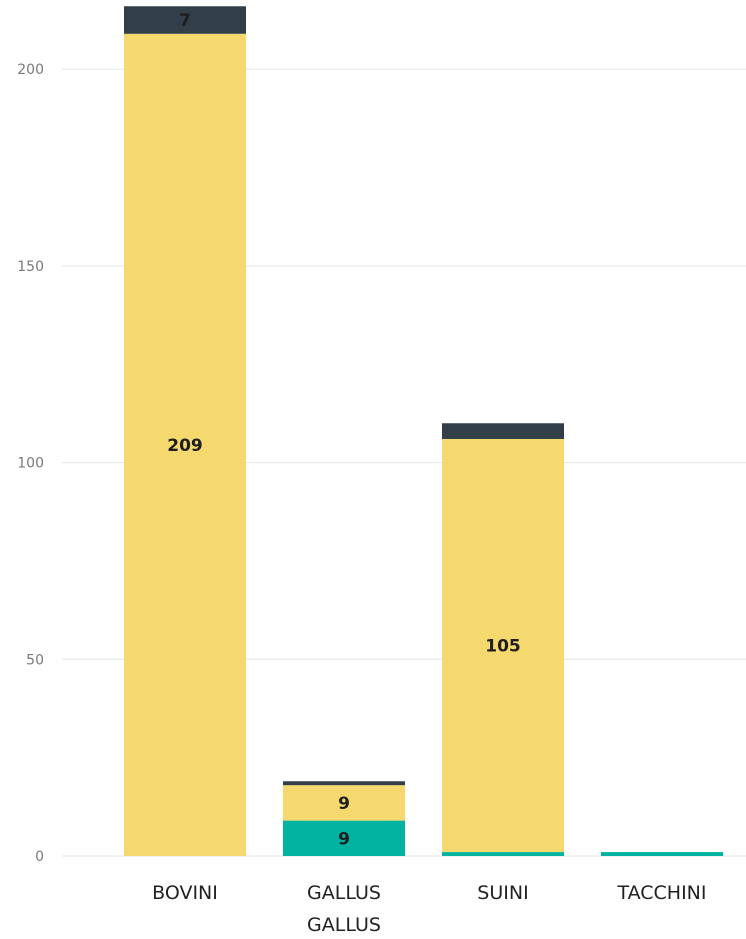 This screenshot has width=746, height=939. I want to click on y-tick-label-150: 150, so click(30, 267).